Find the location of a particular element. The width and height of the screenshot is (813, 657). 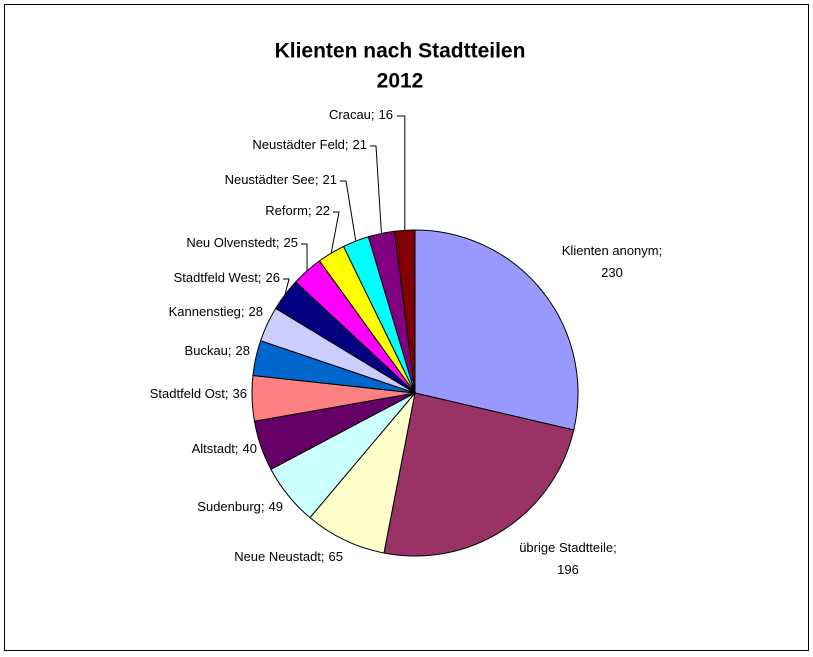

category-label: Sudenburg; is located at coordinates (230, 506).